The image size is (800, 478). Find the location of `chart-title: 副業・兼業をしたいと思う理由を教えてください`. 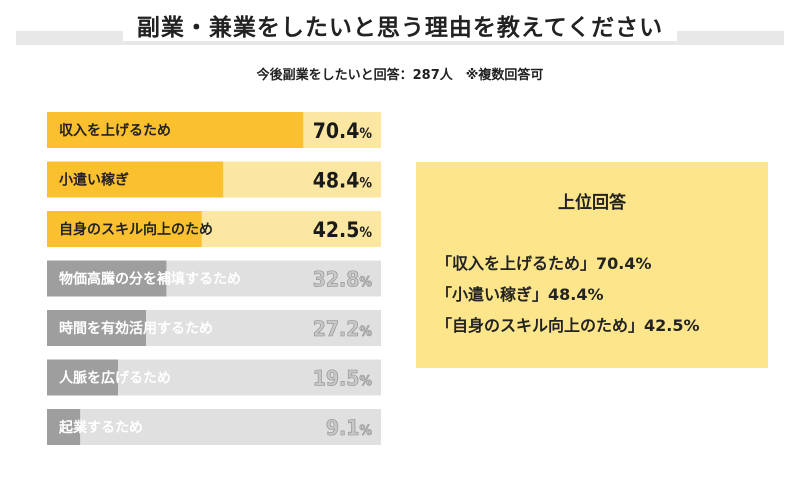

chart-title: 副業・兼業をしたいと思う理由を教えてください is located at coordinates (400, 25).